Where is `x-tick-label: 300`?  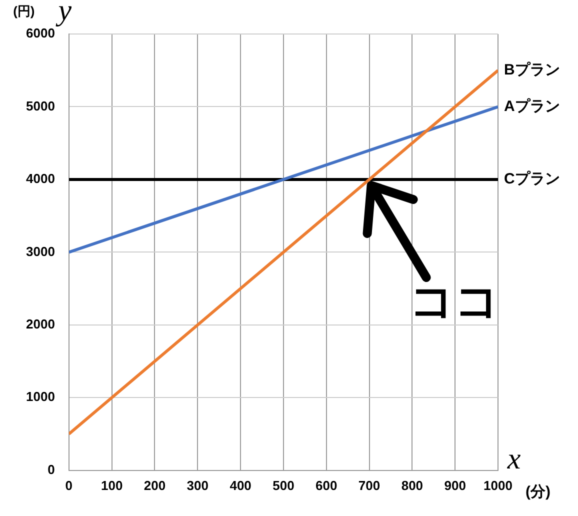
x-tick-label: 300 is located at coordinates (197, 485).